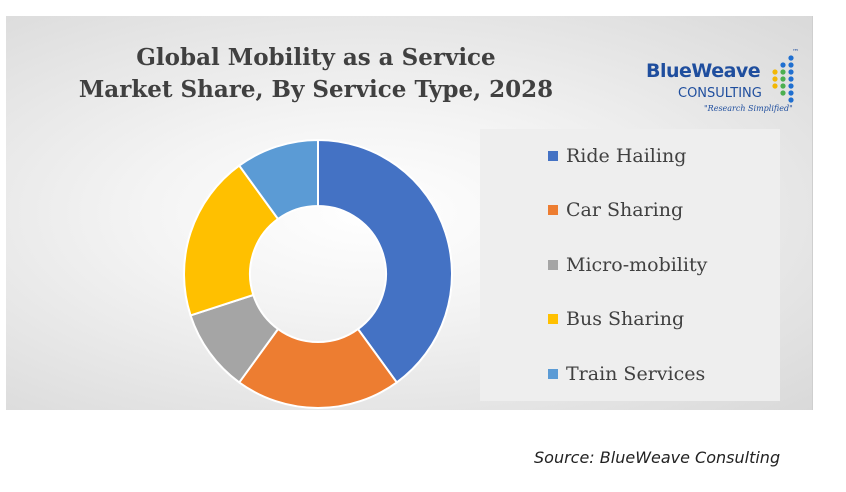  I want to click on logo-dots-icon: ™, so click(785, 75).